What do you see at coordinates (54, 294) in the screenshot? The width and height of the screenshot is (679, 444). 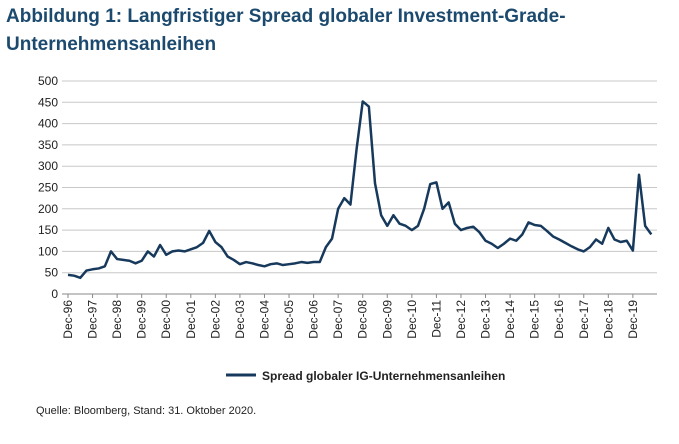 I see `y-tick-label: 0` at bounding box center [54, 294].